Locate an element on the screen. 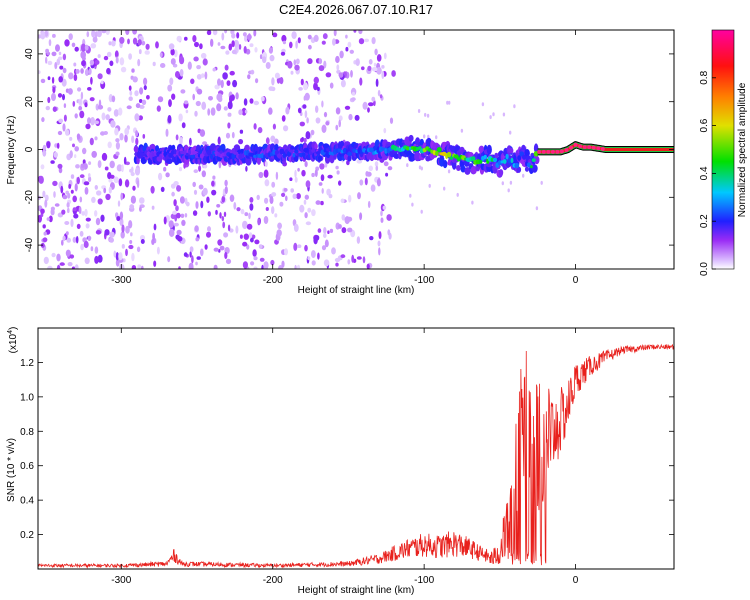 This screenshot has height=600, width=750. chart-title: C2E4.2026.067.07.10.R17 is located at coordinates (356, 9).